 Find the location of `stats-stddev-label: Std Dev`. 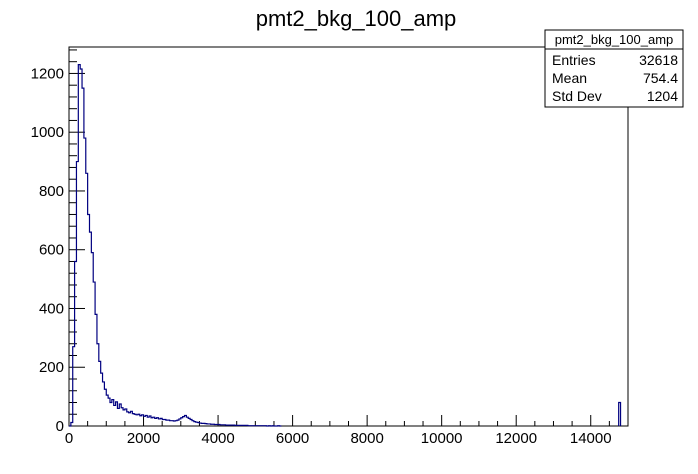

stats-stddev-label: Std Dev is located at coordinates (577, 96).